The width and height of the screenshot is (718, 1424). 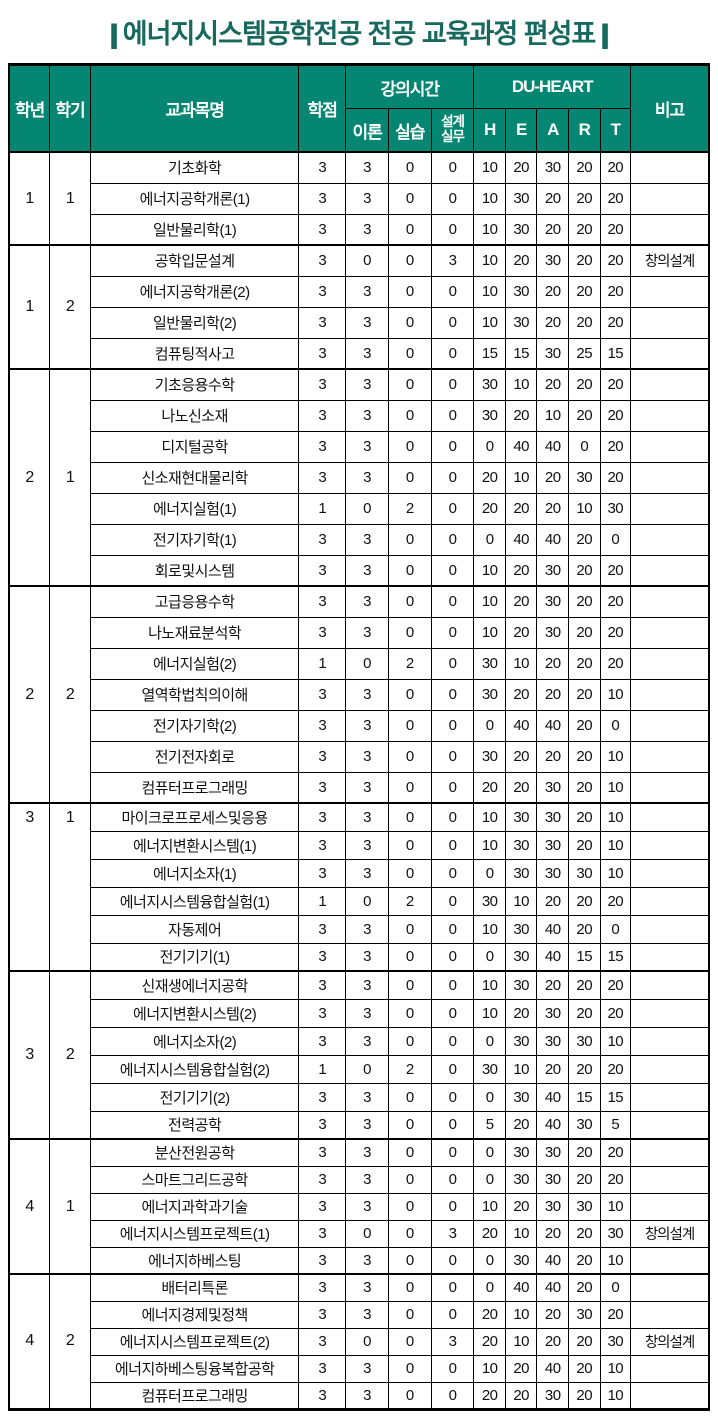 What do you see at coordinates (322, 108) in the screenshot?
I see `header-credits: 학점` at bounding box center [322, 108].